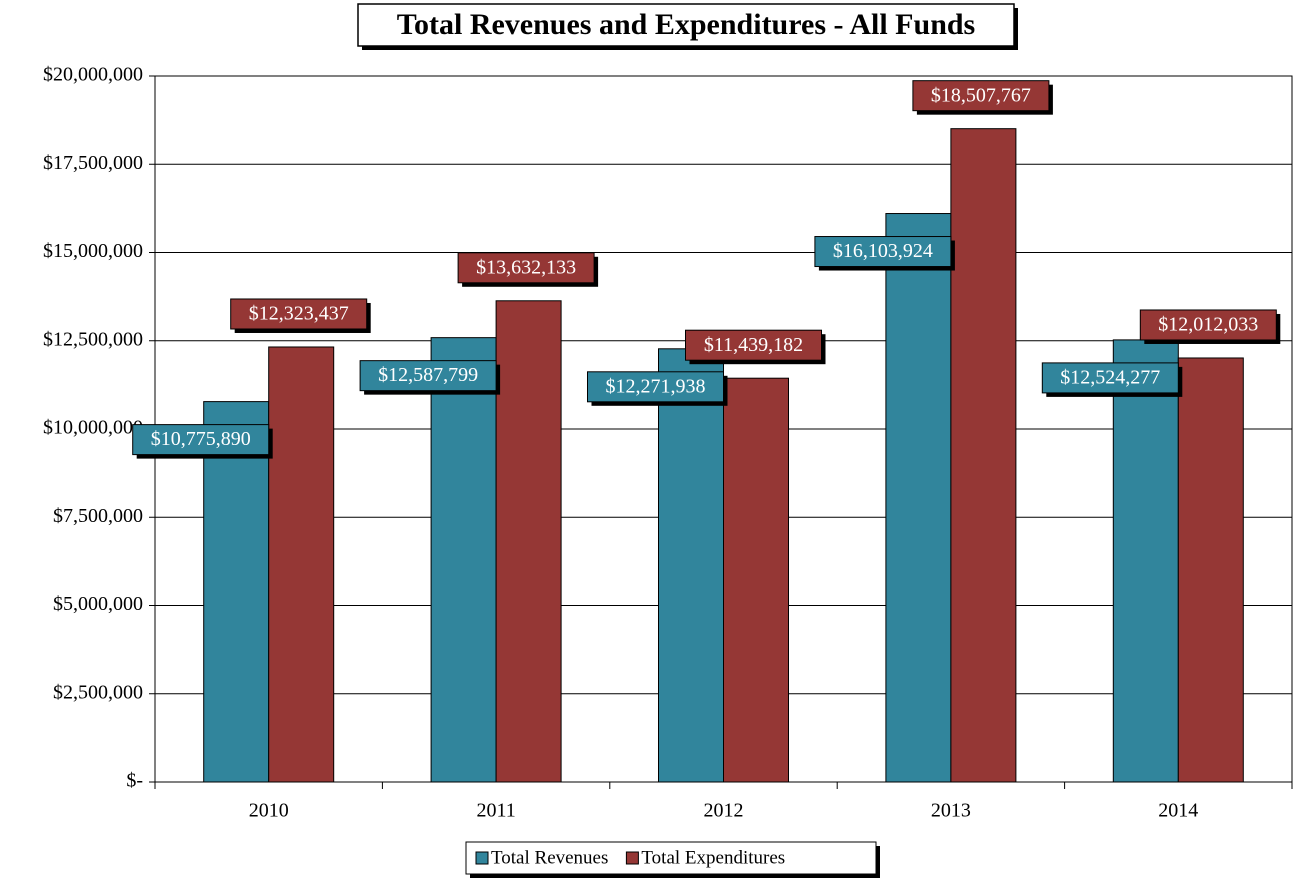 The width and height of the screenshot is (1294, 878). I want to click on data-label: $10,775,890, so click(201, 439).